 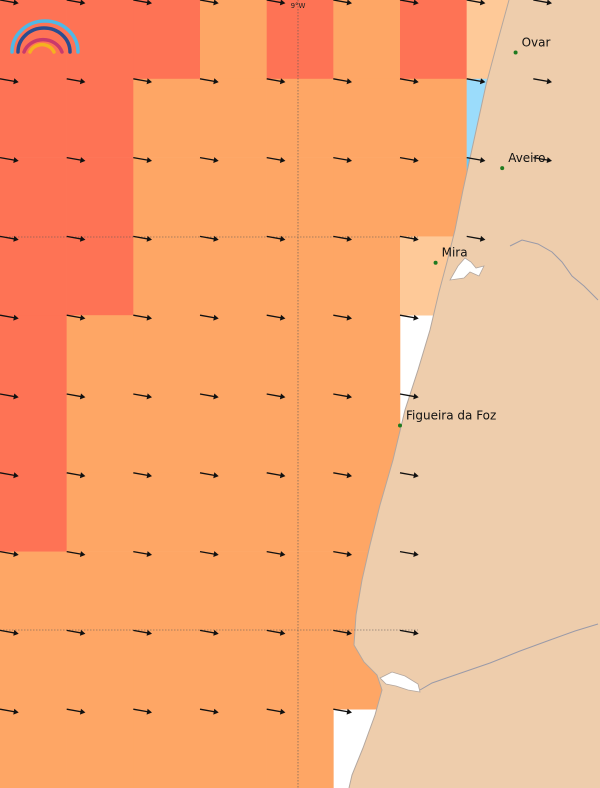 I want to click on city-label: Mira, so click(x=455, y=253).